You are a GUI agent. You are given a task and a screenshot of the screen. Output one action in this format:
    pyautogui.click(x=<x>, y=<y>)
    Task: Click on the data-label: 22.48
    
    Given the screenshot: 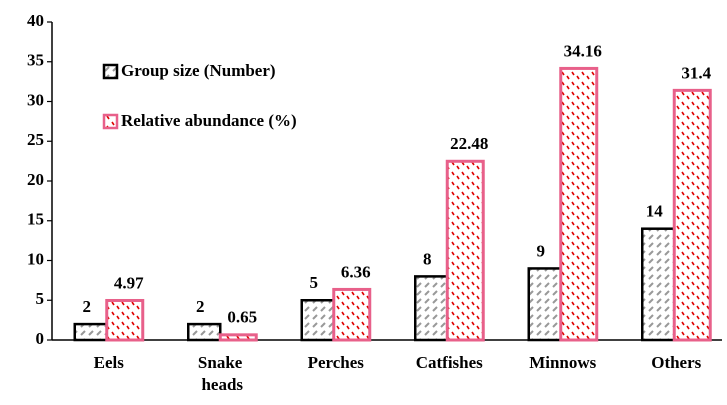 What is the action you would take?
    pyautogui.click(x=469, y=143)
    